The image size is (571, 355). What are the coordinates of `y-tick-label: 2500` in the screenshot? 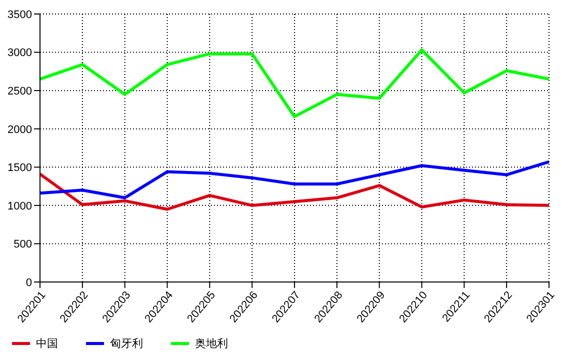 It's located at (20, 91).